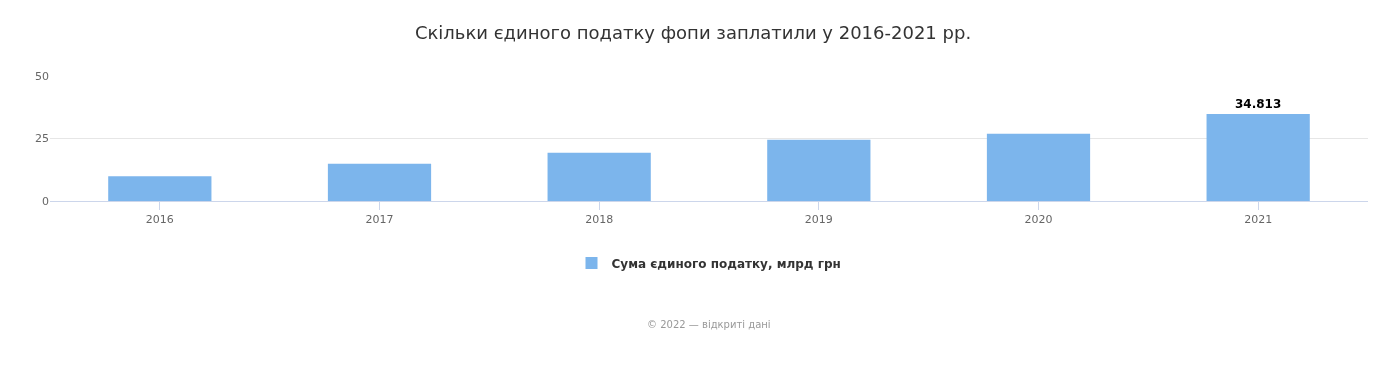  I want to click on x-tick-label: 2019, so click(818, 220).